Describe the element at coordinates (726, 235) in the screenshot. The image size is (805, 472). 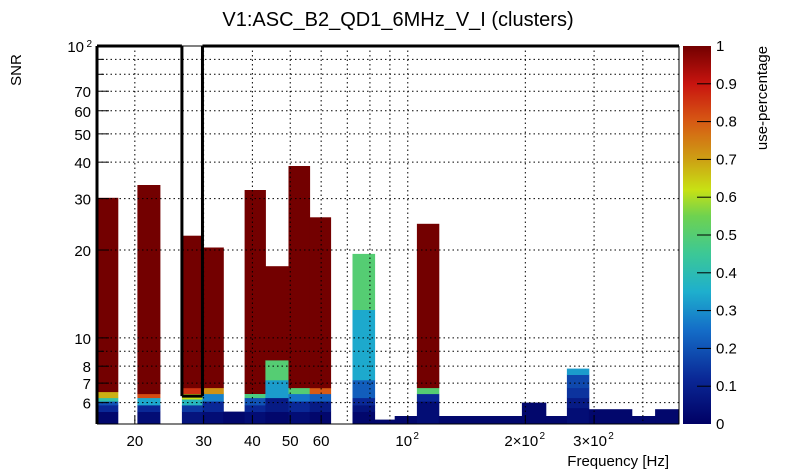
I see `colorbar-tick-label: 0.5` at that location.